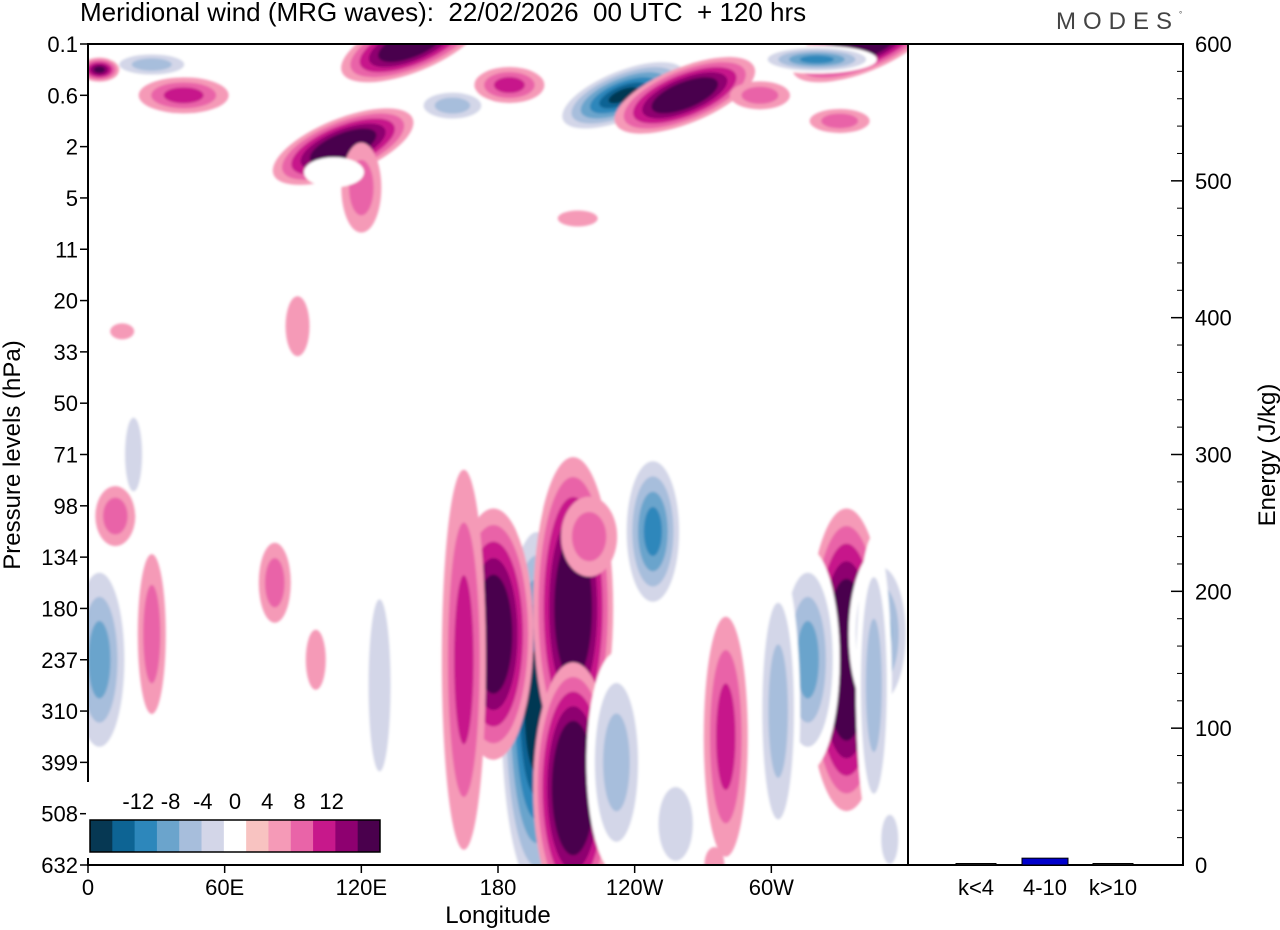  What do you see at coordinates (59, 608) in the screenshot?
I see `y-tick-label: 180` at bounding box center [59, 608].